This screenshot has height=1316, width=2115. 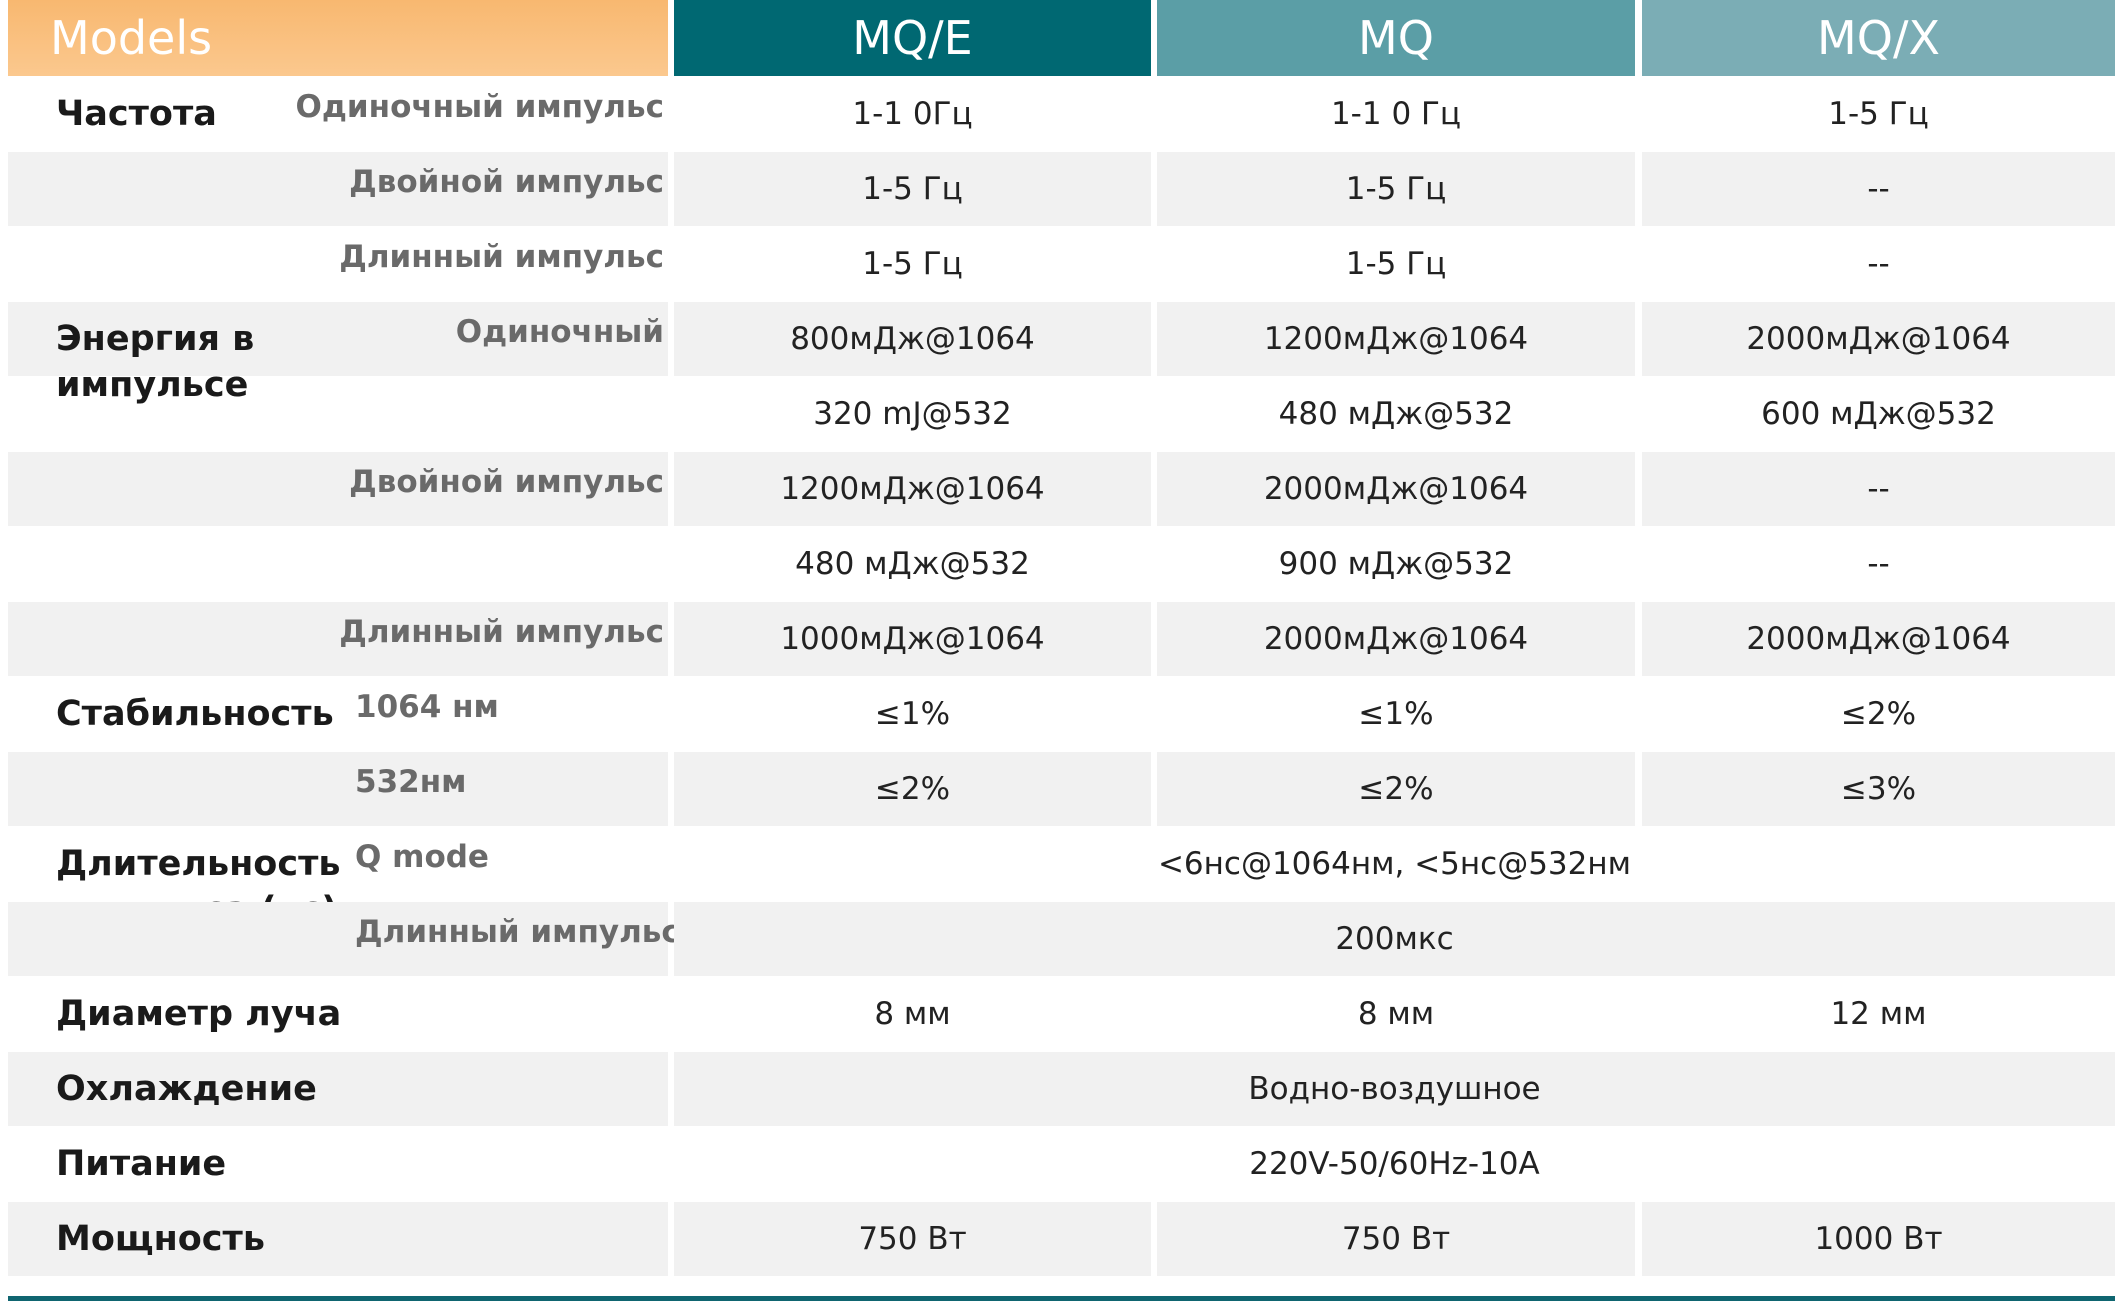 I want to click on value-cell: 900 мДж@532, so click(x=1396, y=564).